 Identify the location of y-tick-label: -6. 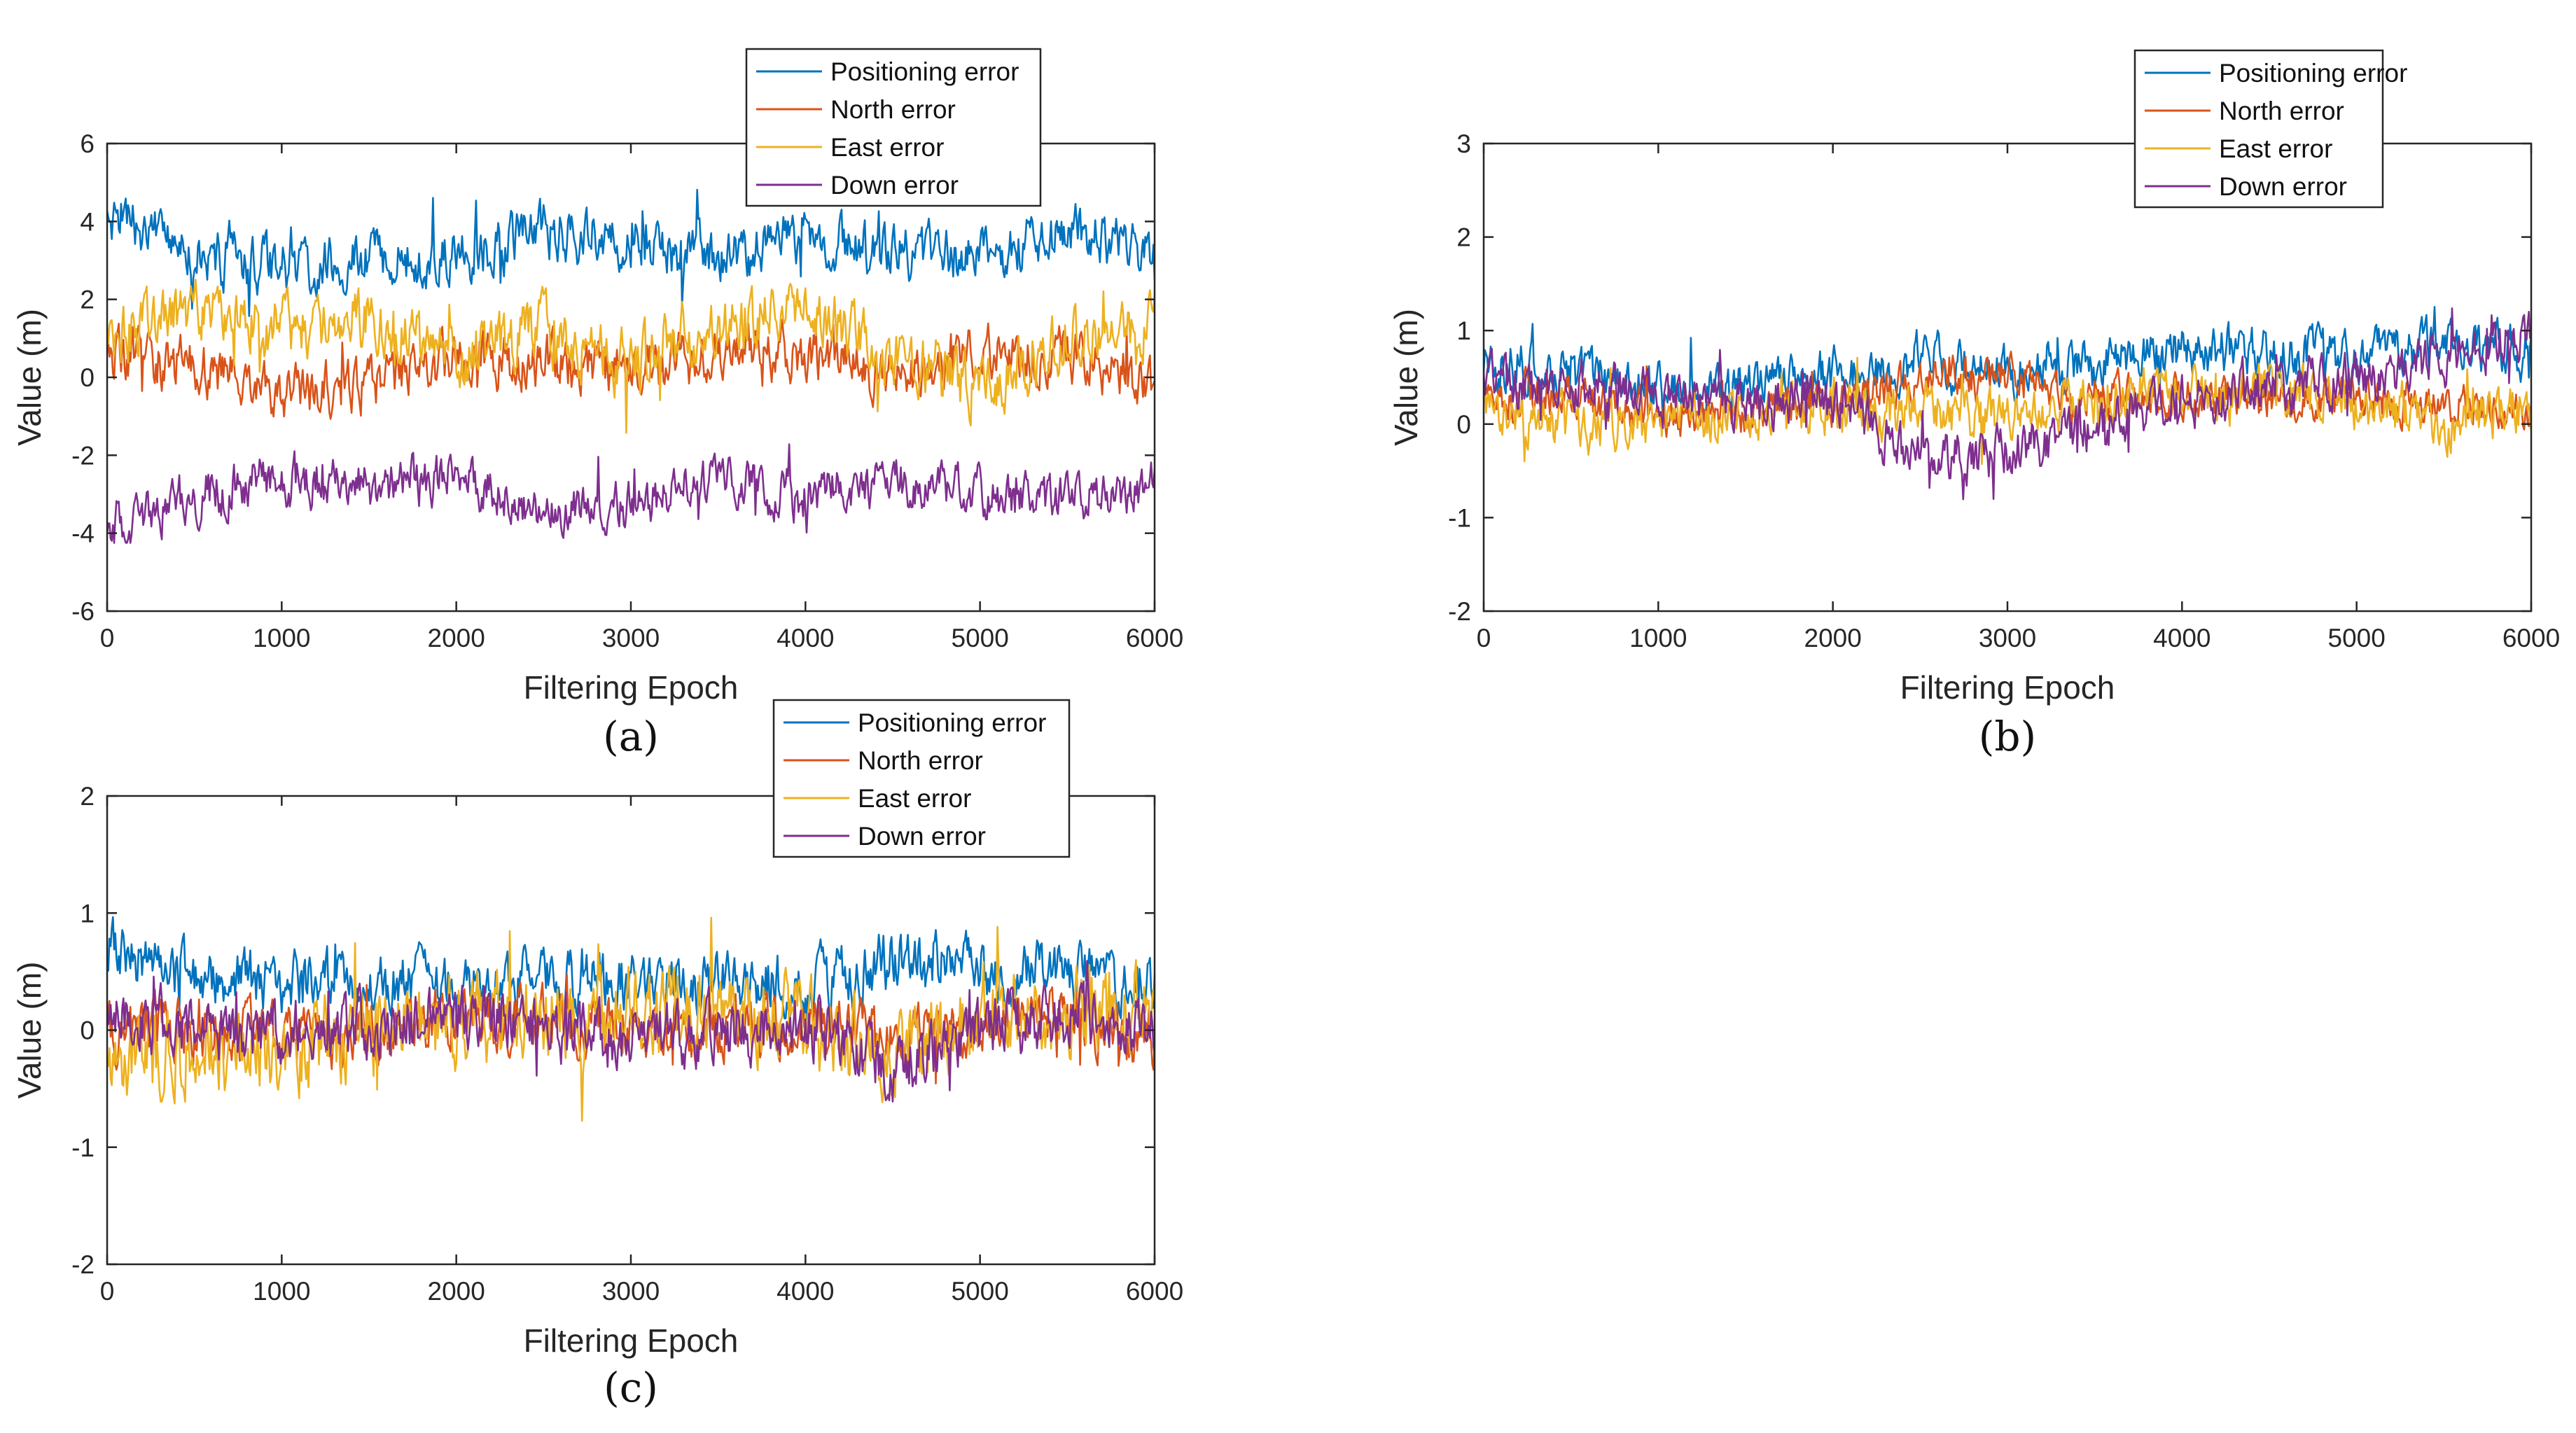
(83, 611).